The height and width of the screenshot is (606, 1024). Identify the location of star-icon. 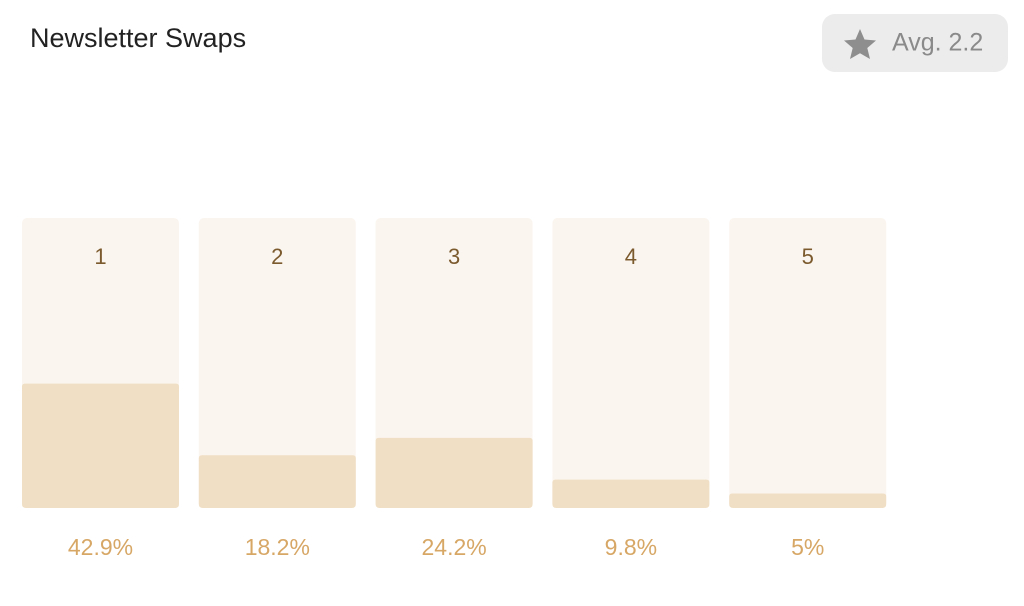
(860, 44).